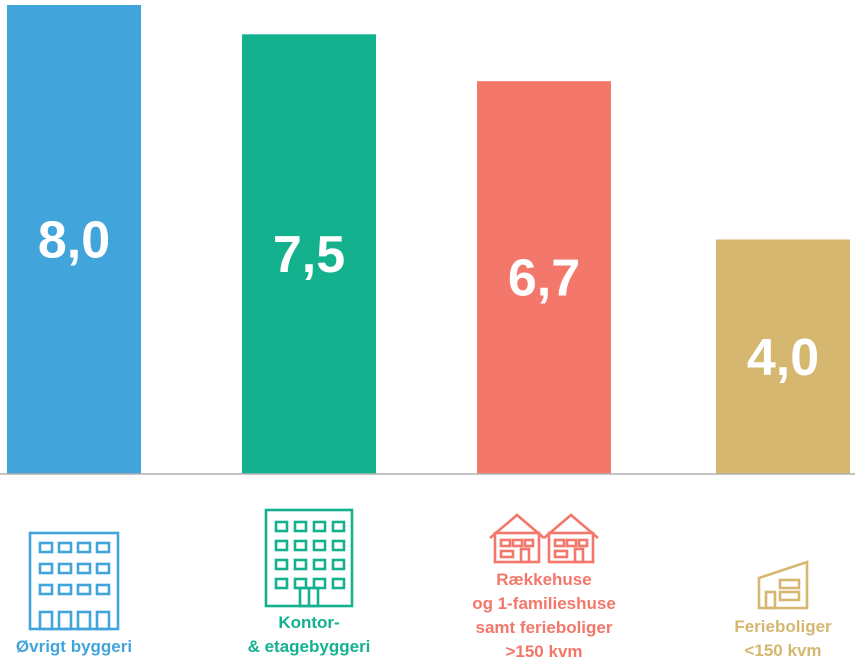  What do you see at coordinates (74, 581) in the screenshot?
I see `apartment-building-icon` at bounding box center [74, 581].